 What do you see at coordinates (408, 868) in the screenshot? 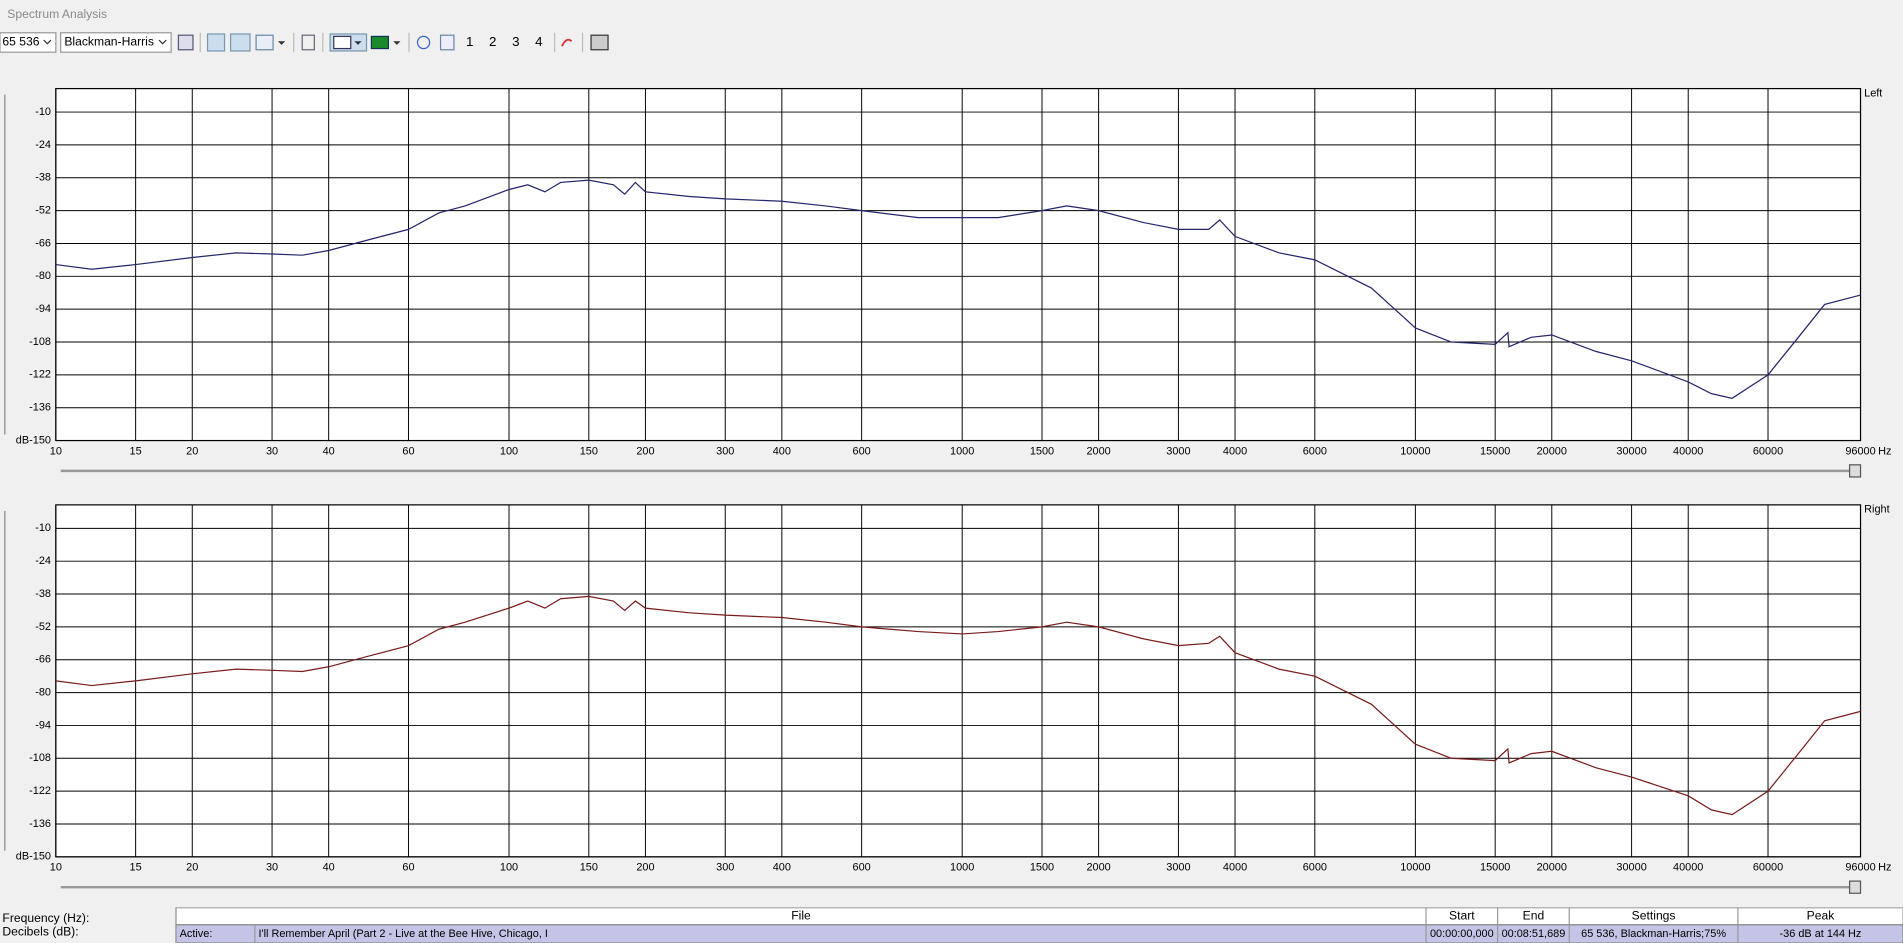
I see `x-tick-label: 60` at bounding box center [408, 868].